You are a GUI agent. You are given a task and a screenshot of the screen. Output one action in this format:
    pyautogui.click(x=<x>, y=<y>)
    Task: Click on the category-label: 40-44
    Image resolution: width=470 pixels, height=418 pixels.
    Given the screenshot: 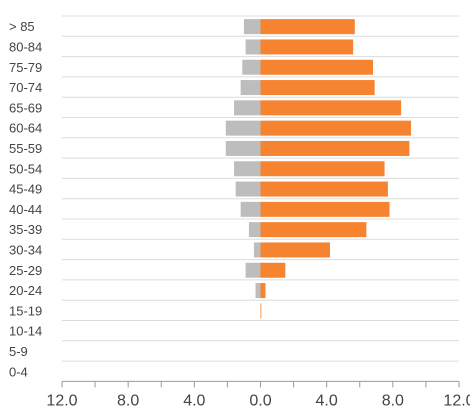 What is the action you would take?
    pyautogui.click(x=25, y=209)
    